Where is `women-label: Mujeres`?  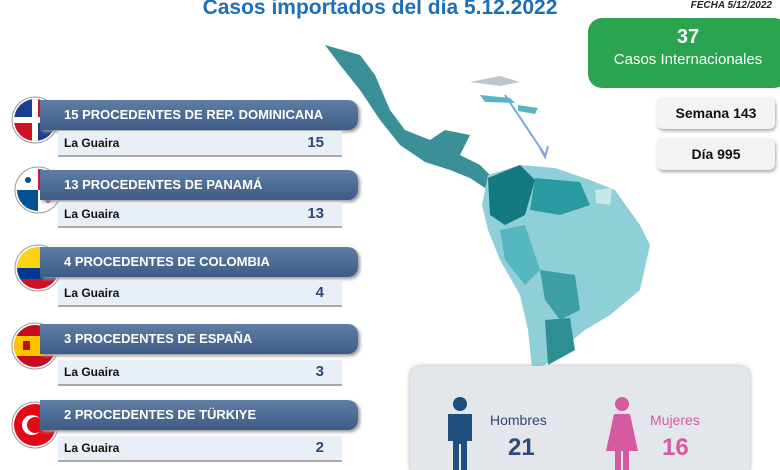
women-label: Mujeres is located at coordinates (675, 420).